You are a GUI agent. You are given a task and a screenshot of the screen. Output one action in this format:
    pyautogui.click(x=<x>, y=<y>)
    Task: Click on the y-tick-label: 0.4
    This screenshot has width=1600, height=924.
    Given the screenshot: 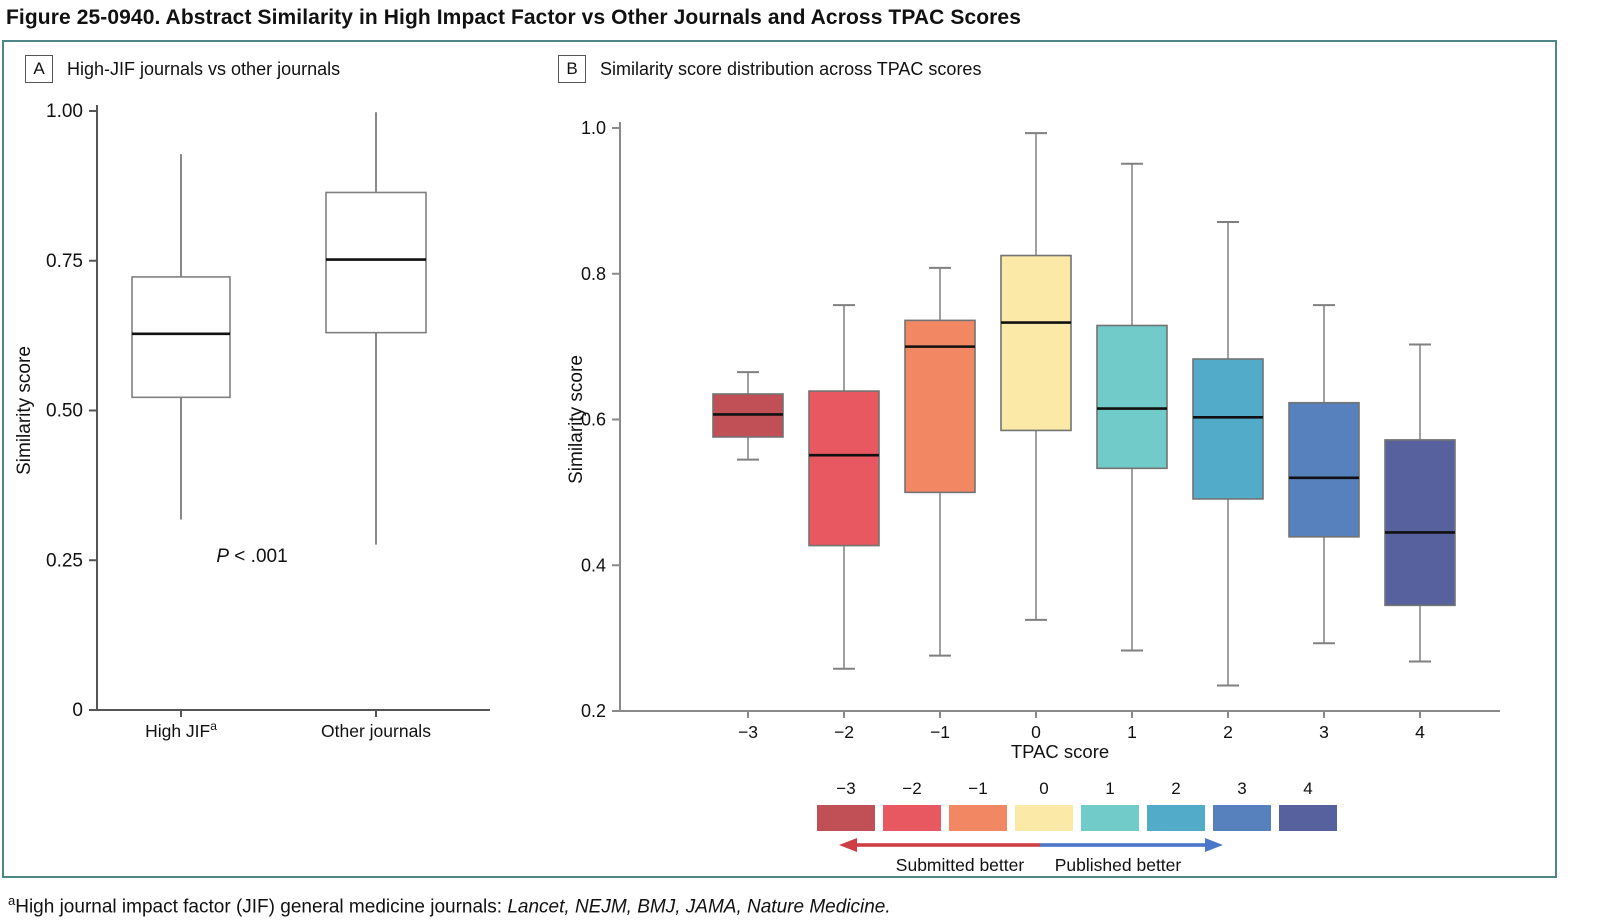 What is the action you would take?
    pyautogui.click(x=593, y=565)
    